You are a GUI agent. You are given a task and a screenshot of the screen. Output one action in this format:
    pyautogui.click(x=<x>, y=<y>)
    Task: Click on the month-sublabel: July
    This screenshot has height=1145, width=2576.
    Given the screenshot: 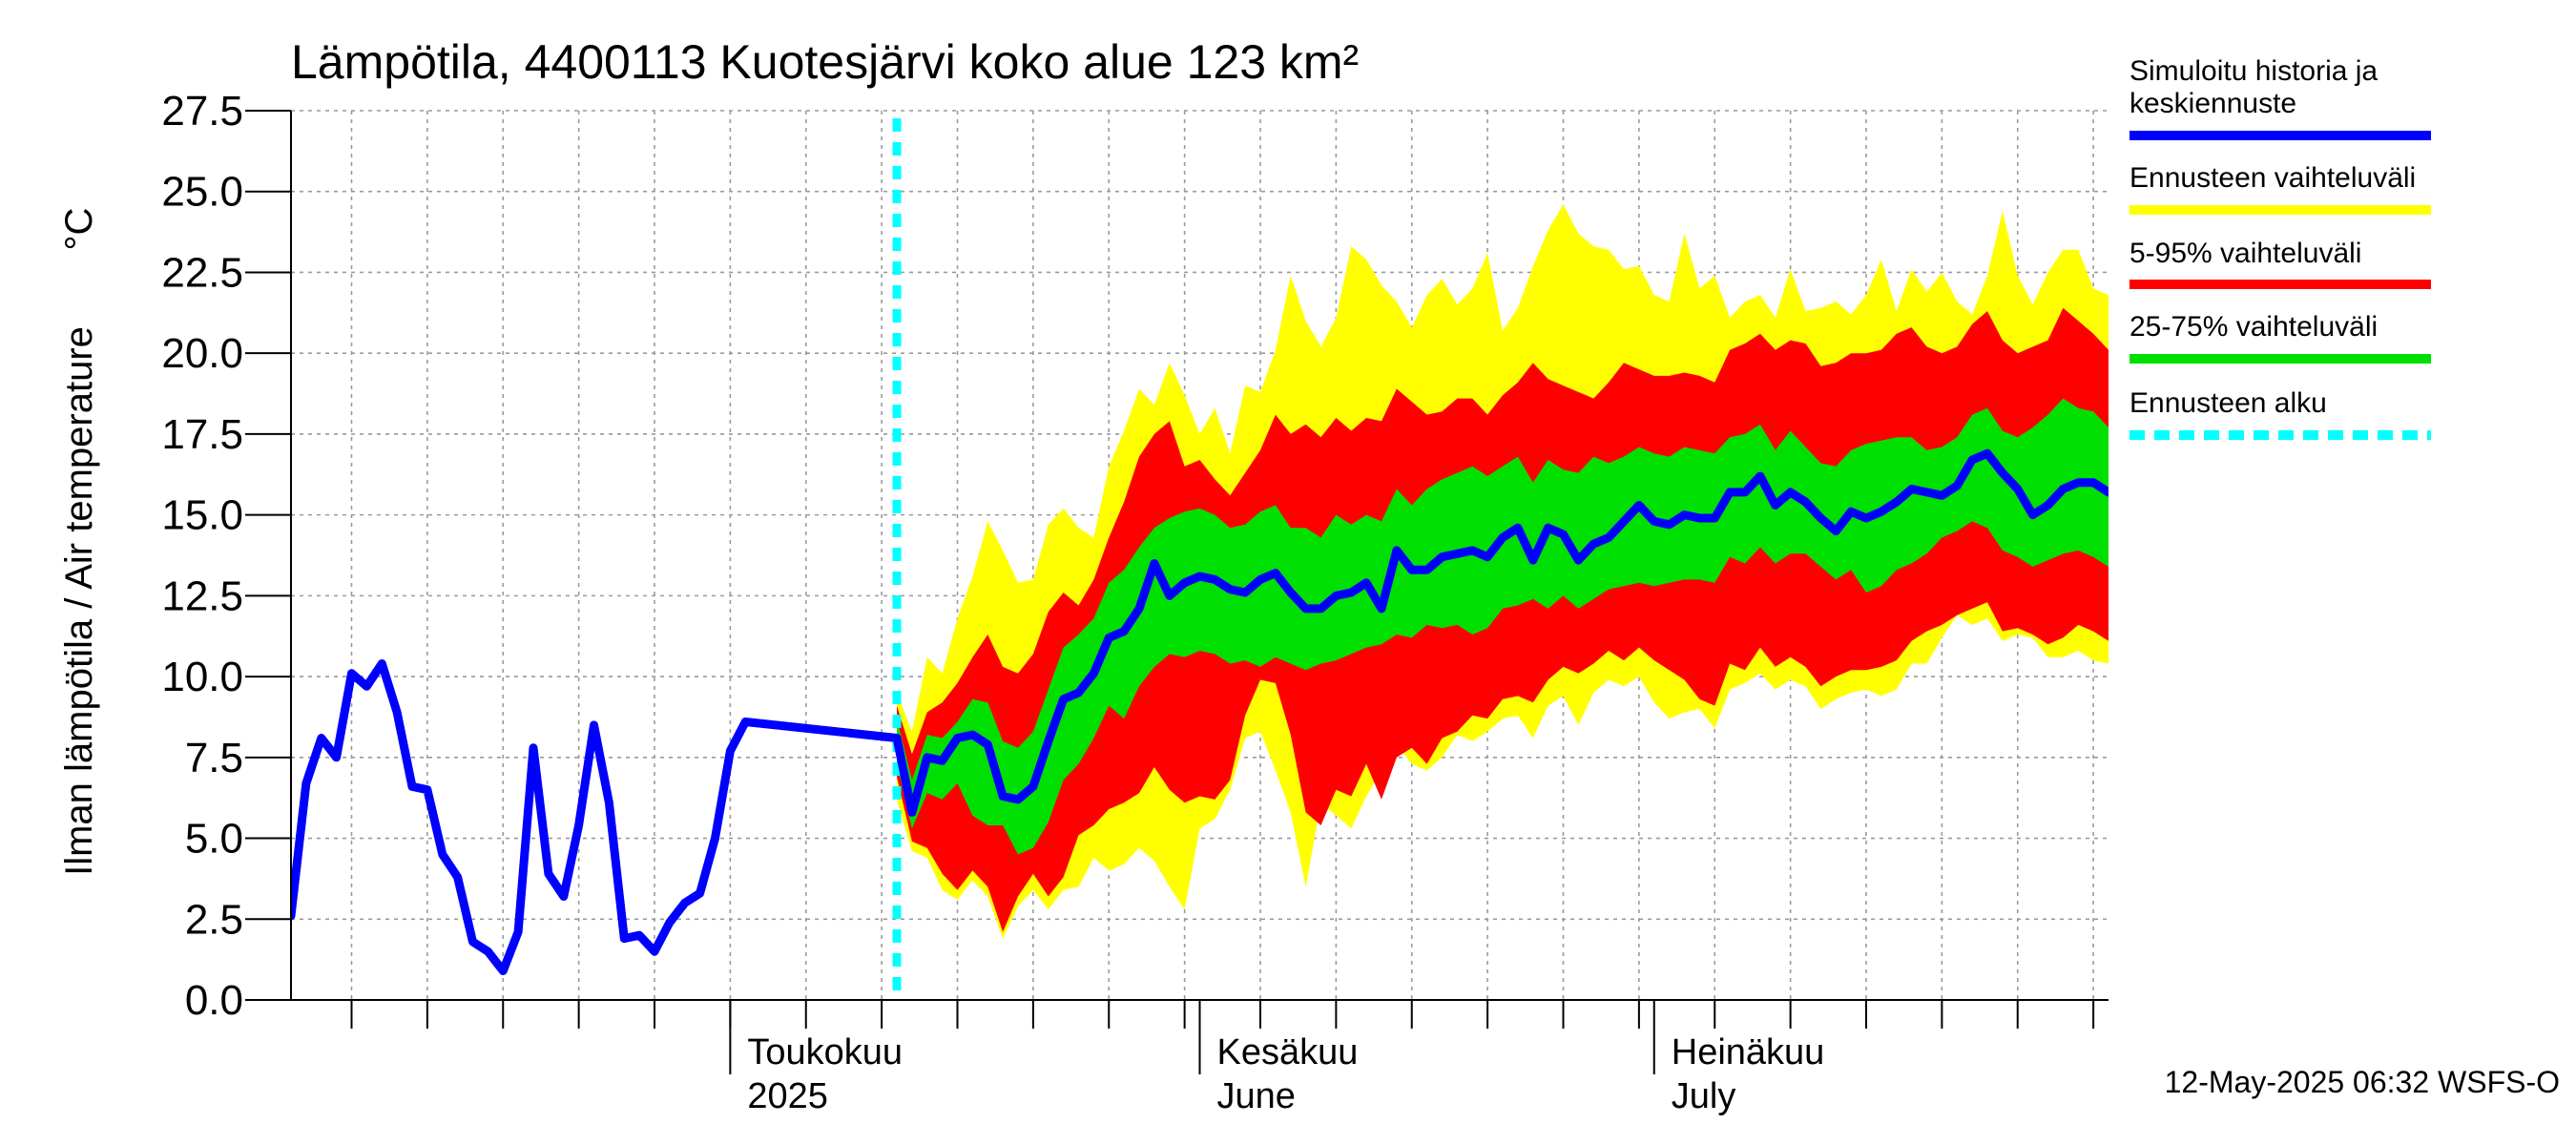 What is the action you would take?
    pyautogui.click(x=1704, y=1096)
    